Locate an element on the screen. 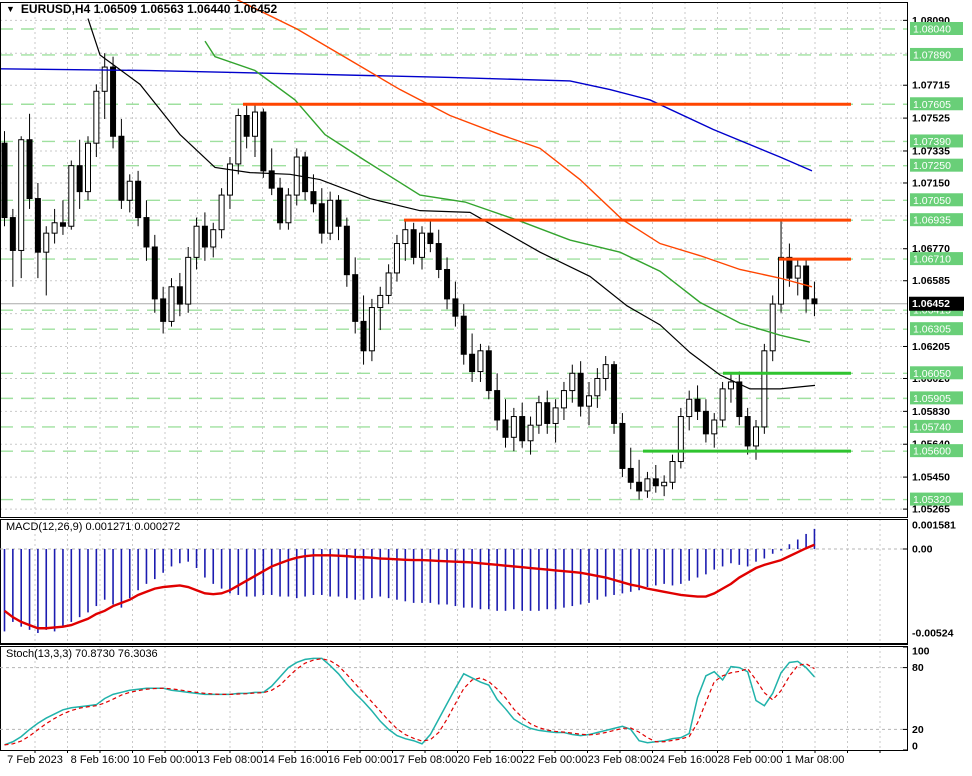 This screenshot has height=776, width=972. current-price-badge is located at coordinates (936, 303).